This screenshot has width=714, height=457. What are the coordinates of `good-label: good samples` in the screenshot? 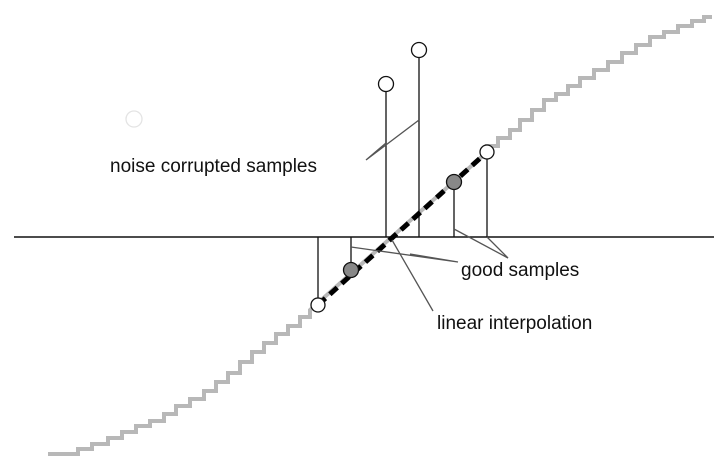 It's located at (520, 270).